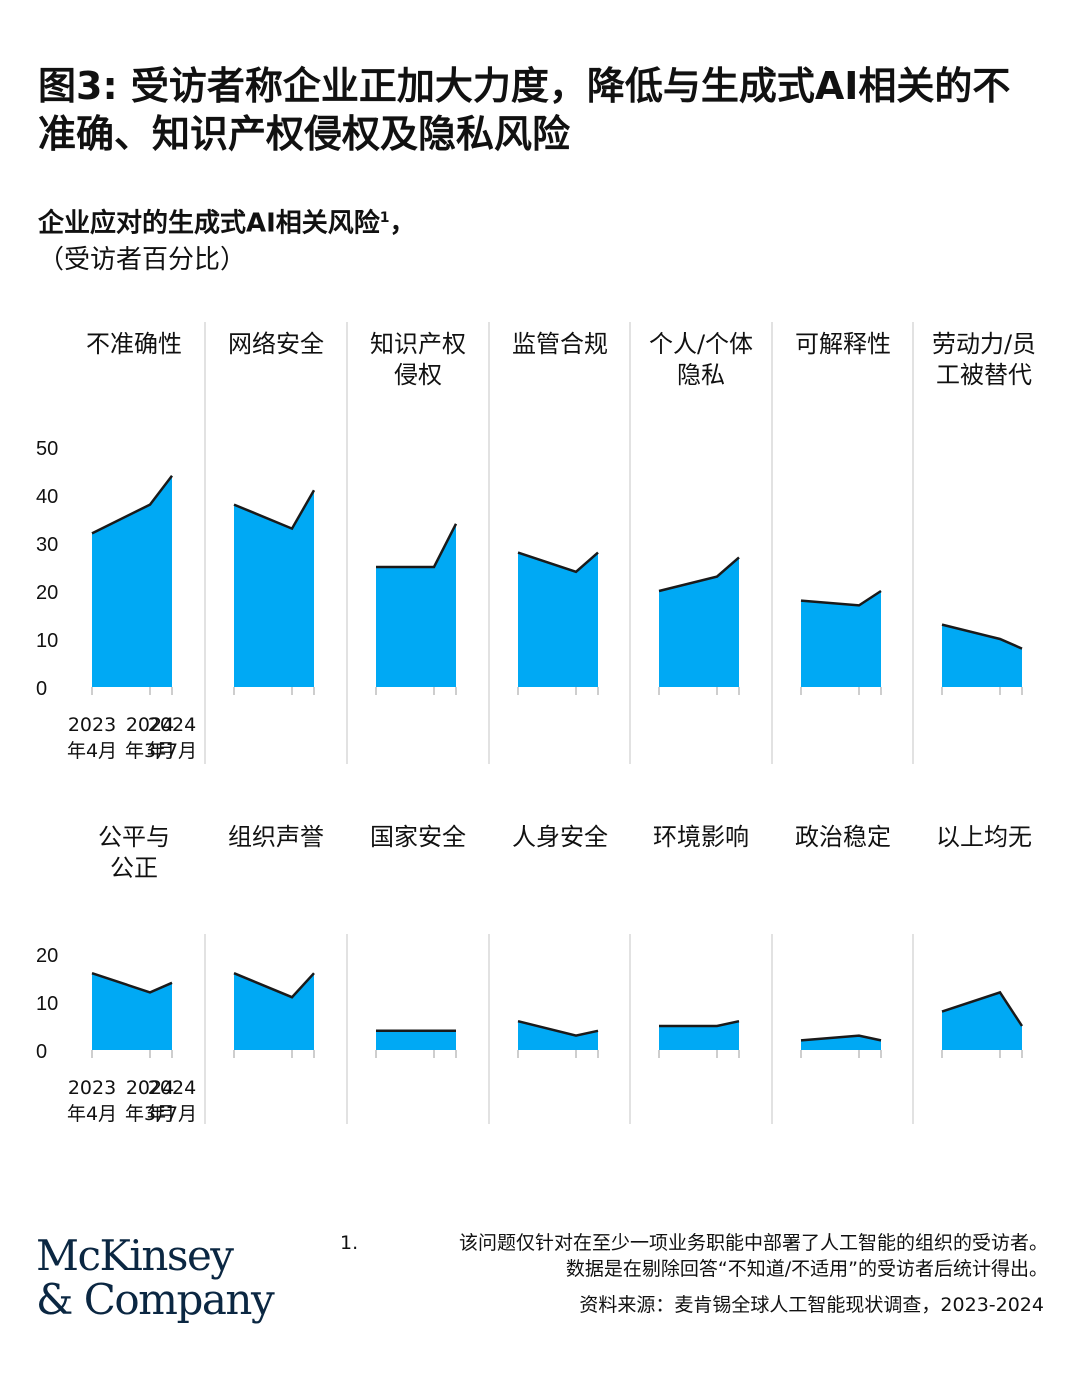 The image size is (1080, 1396). Describe the element at coordinates (699, 574) in the screenshot. I see `line-个人/个体隐私` at that location.